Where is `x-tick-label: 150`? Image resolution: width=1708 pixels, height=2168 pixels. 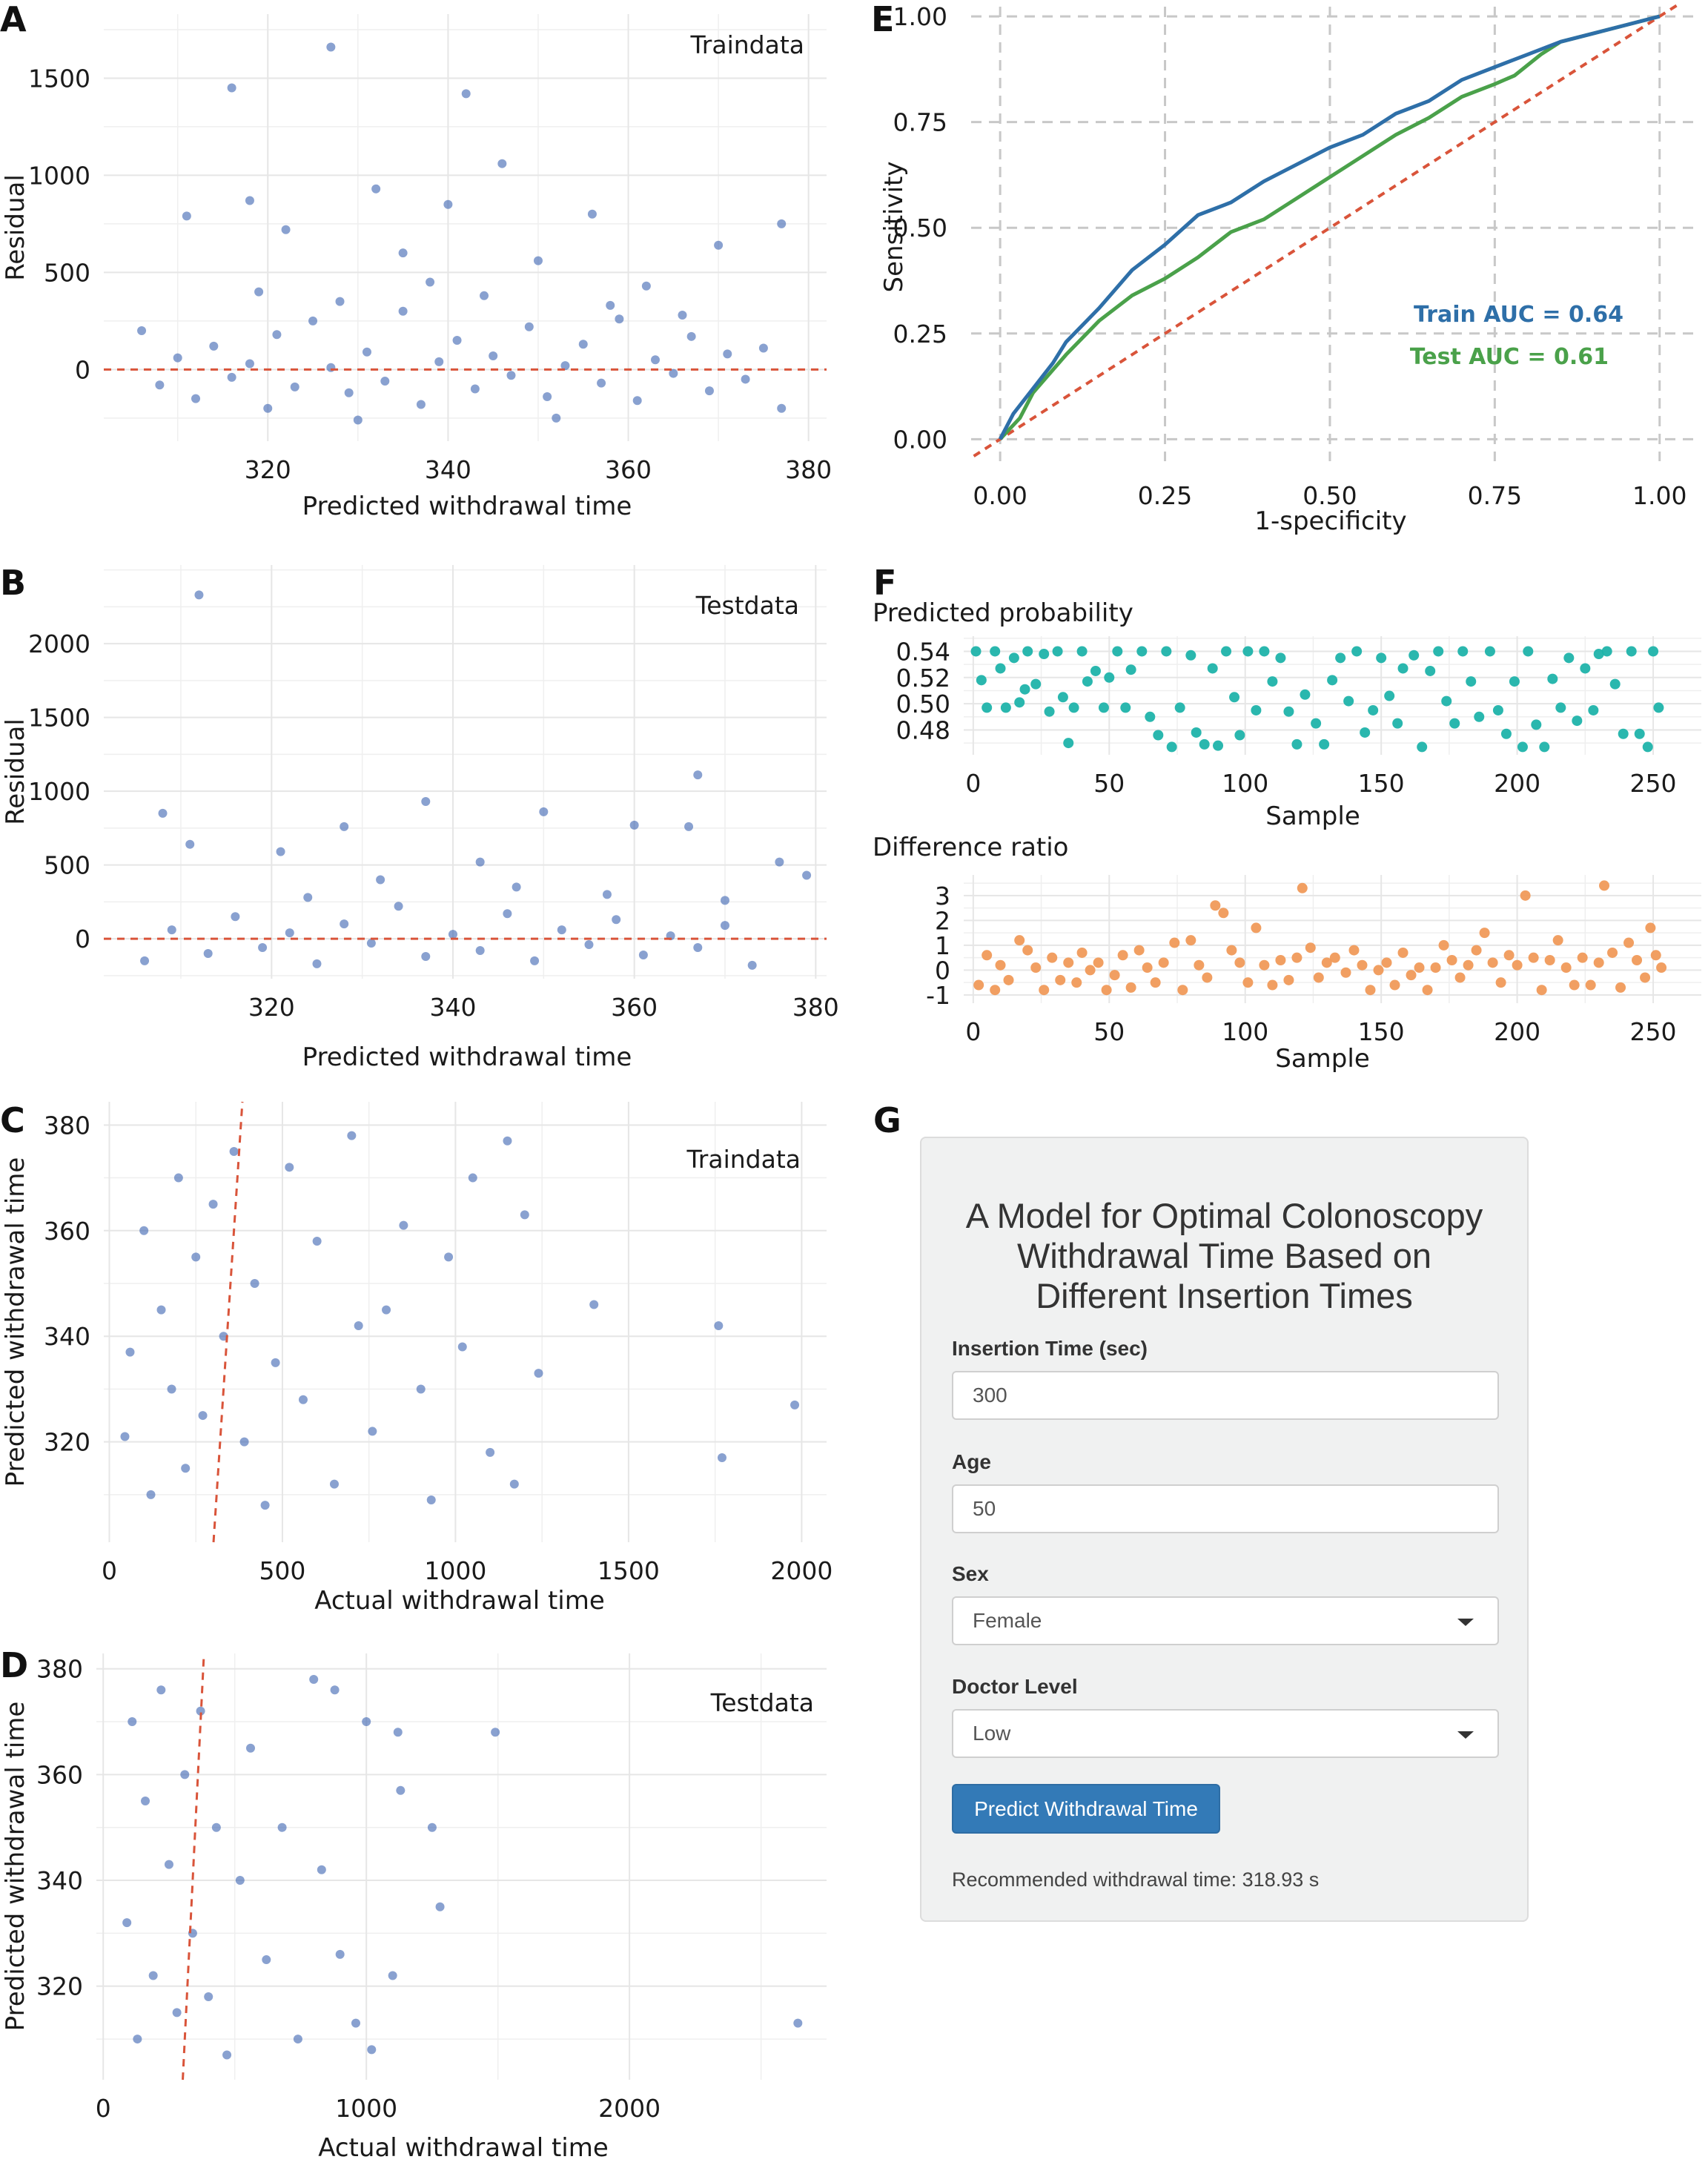
x-tick-label: 150 is located at coordinates (1381, 1031).